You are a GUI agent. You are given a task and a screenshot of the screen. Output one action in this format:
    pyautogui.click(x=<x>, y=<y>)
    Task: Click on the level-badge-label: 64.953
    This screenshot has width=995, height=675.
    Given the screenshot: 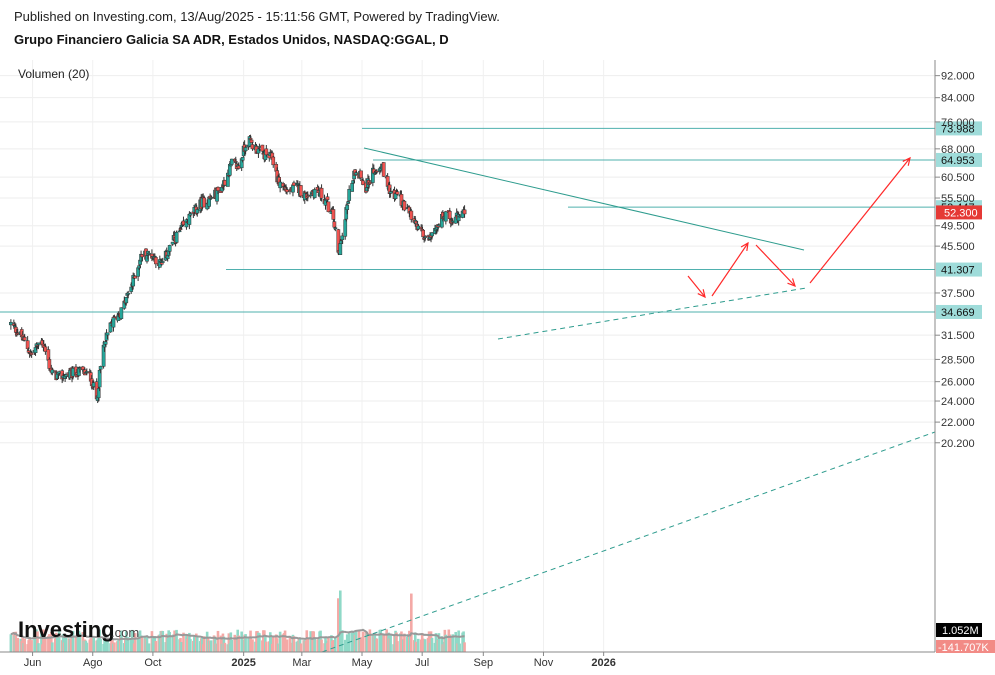 What is the action you would take?
    pyautogui.click(x=958, y=161)
    